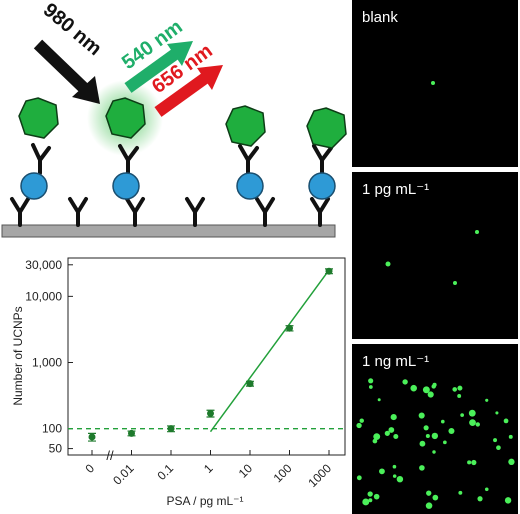  I want to click on arrow-excitation, so click(64, 69).